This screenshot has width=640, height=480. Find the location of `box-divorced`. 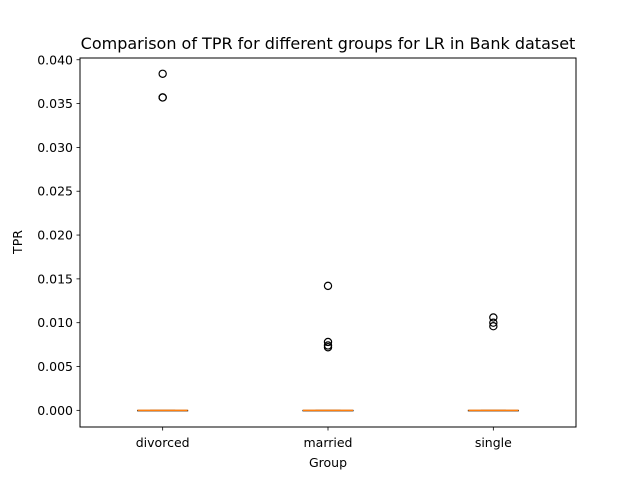

box-divorced is located at coordinates (163, 240).